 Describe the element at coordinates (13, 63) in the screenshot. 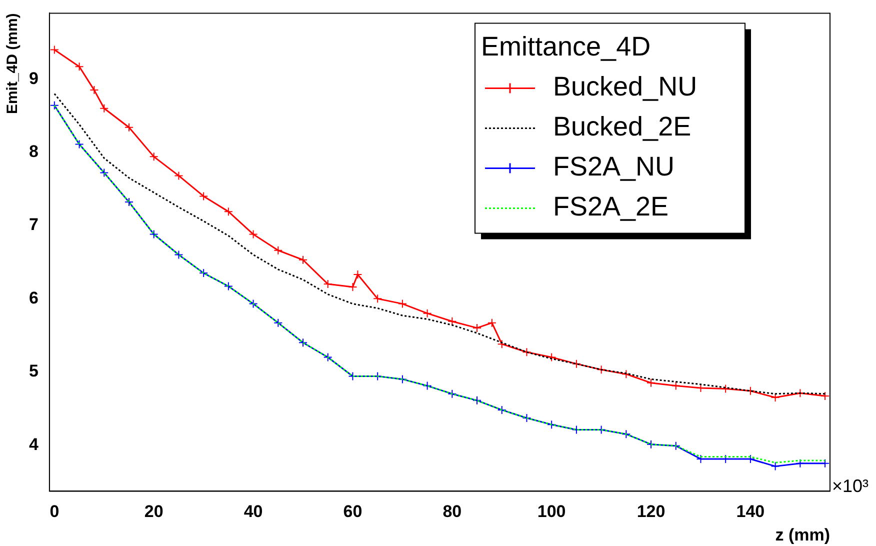

I see `y-axis-title: Emit_4D (mm)` at that location.